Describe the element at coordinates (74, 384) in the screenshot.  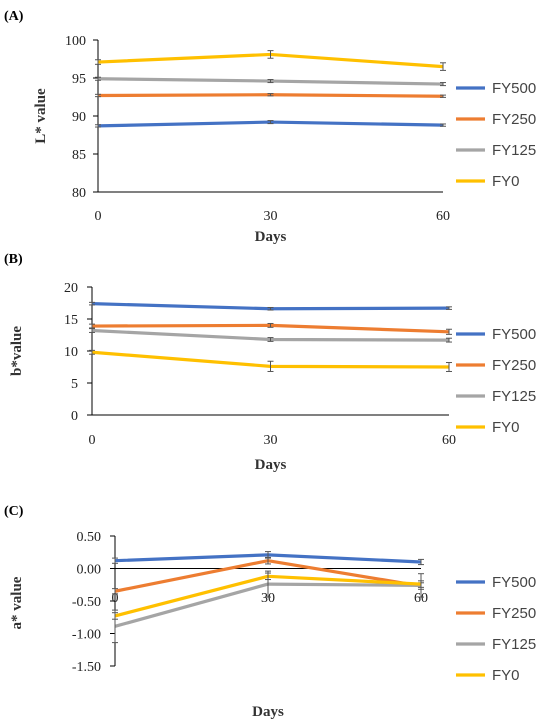
I see `y-tick-label: 5` at that location.